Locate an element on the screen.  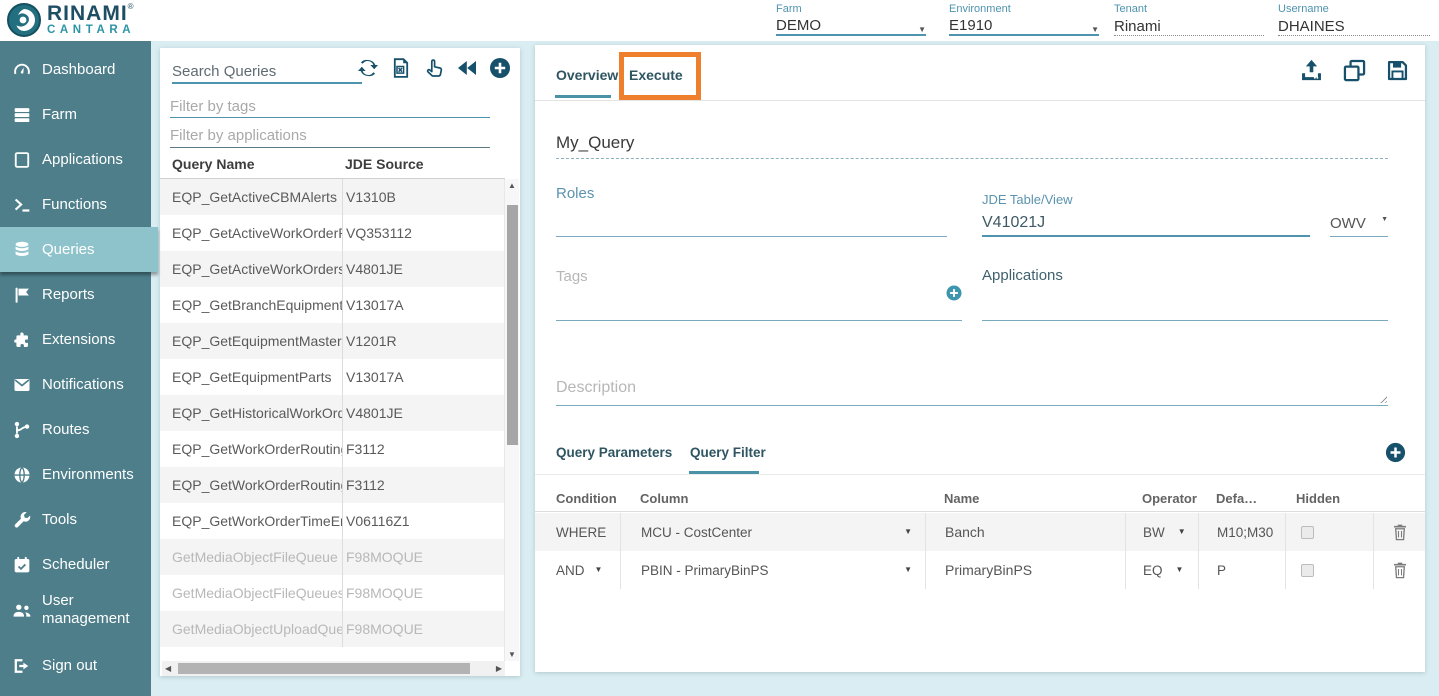
environment-value: E1910 is located at coordinates (971, 25).